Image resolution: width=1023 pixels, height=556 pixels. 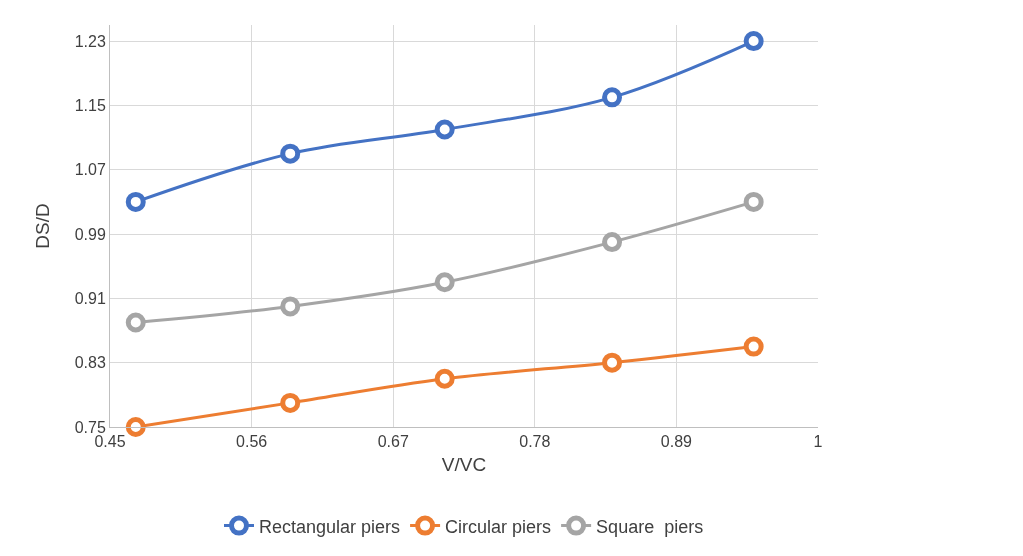 What do you see at coordinates (90, 41) in the screenshot?
I see `y-tick-label: 1.23` at bounding box center [90, 41].